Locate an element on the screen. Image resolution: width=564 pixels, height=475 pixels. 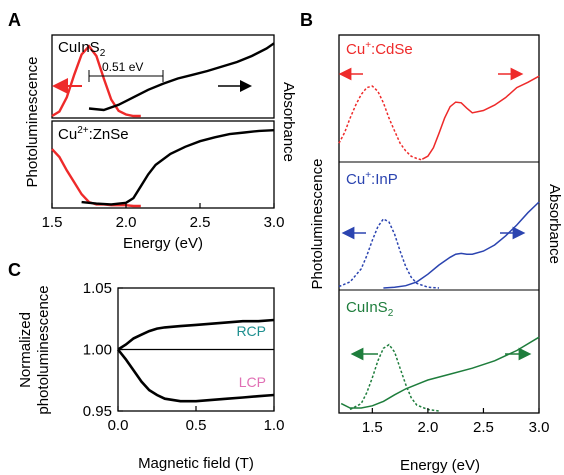
panel-a-xlabel: Energy (eV) is located at coordinates (163, 243).